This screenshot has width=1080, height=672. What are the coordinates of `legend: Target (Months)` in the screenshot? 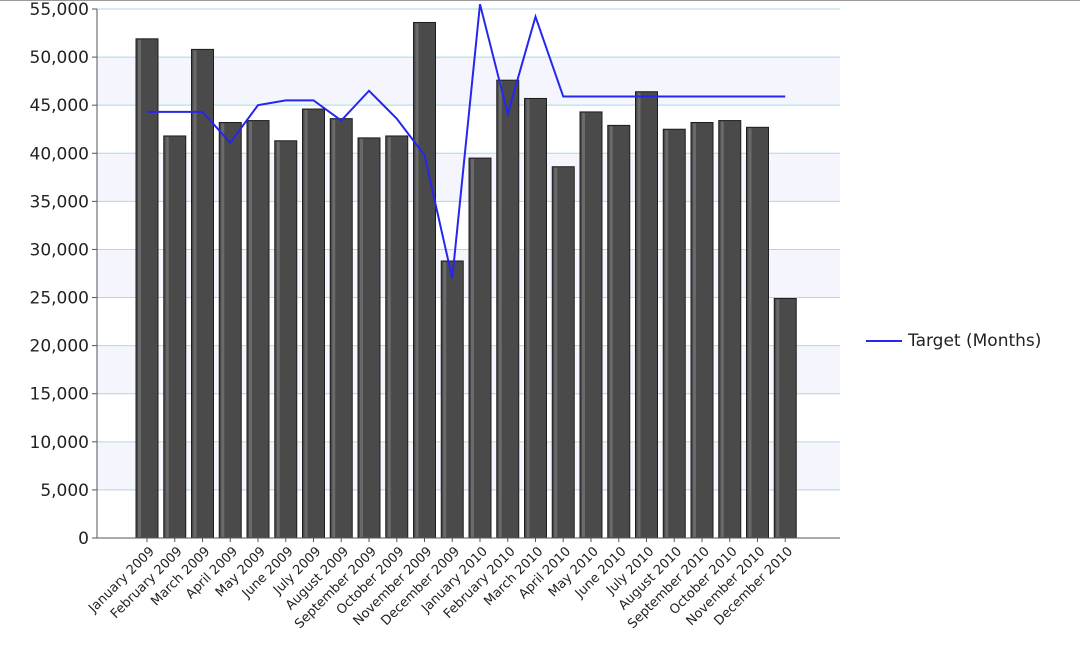 It's located at (953, 341).